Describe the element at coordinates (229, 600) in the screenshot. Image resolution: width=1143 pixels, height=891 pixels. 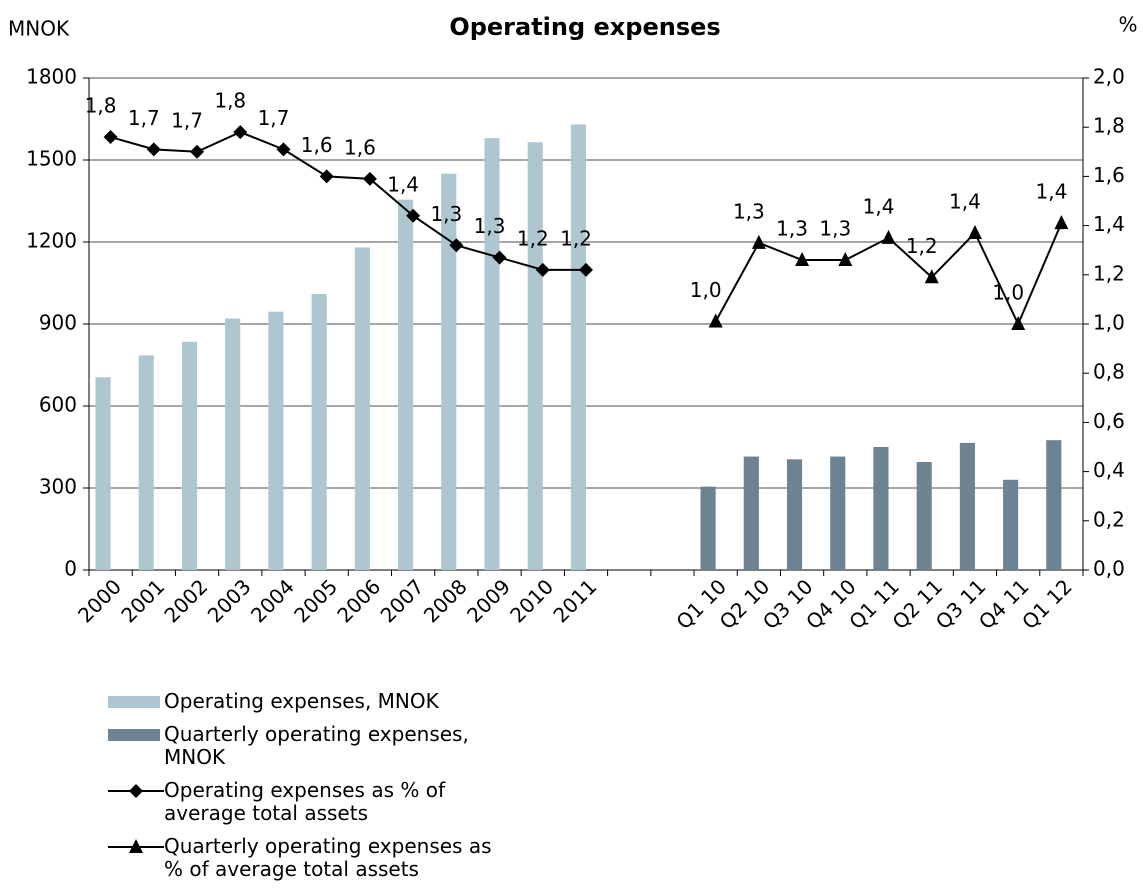
I see `x-tick-label: 2003` at that location.